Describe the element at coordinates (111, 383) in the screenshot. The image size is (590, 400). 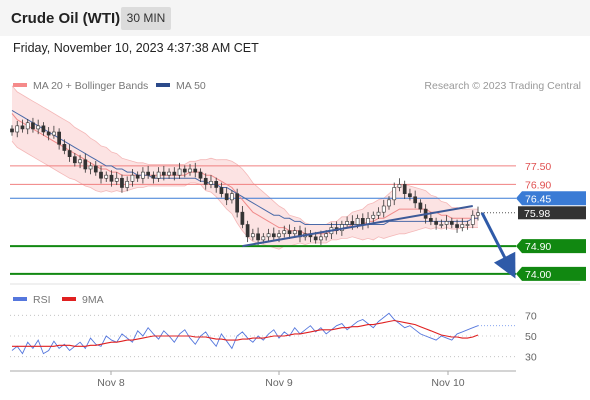
I see `x-tick-label: Nov 8` at that location.